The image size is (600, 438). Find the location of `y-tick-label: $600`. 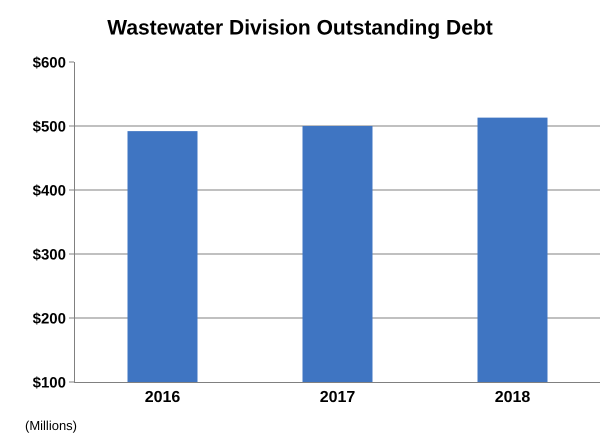

y-tick-label: $600 is located at coordinates (49, 63).